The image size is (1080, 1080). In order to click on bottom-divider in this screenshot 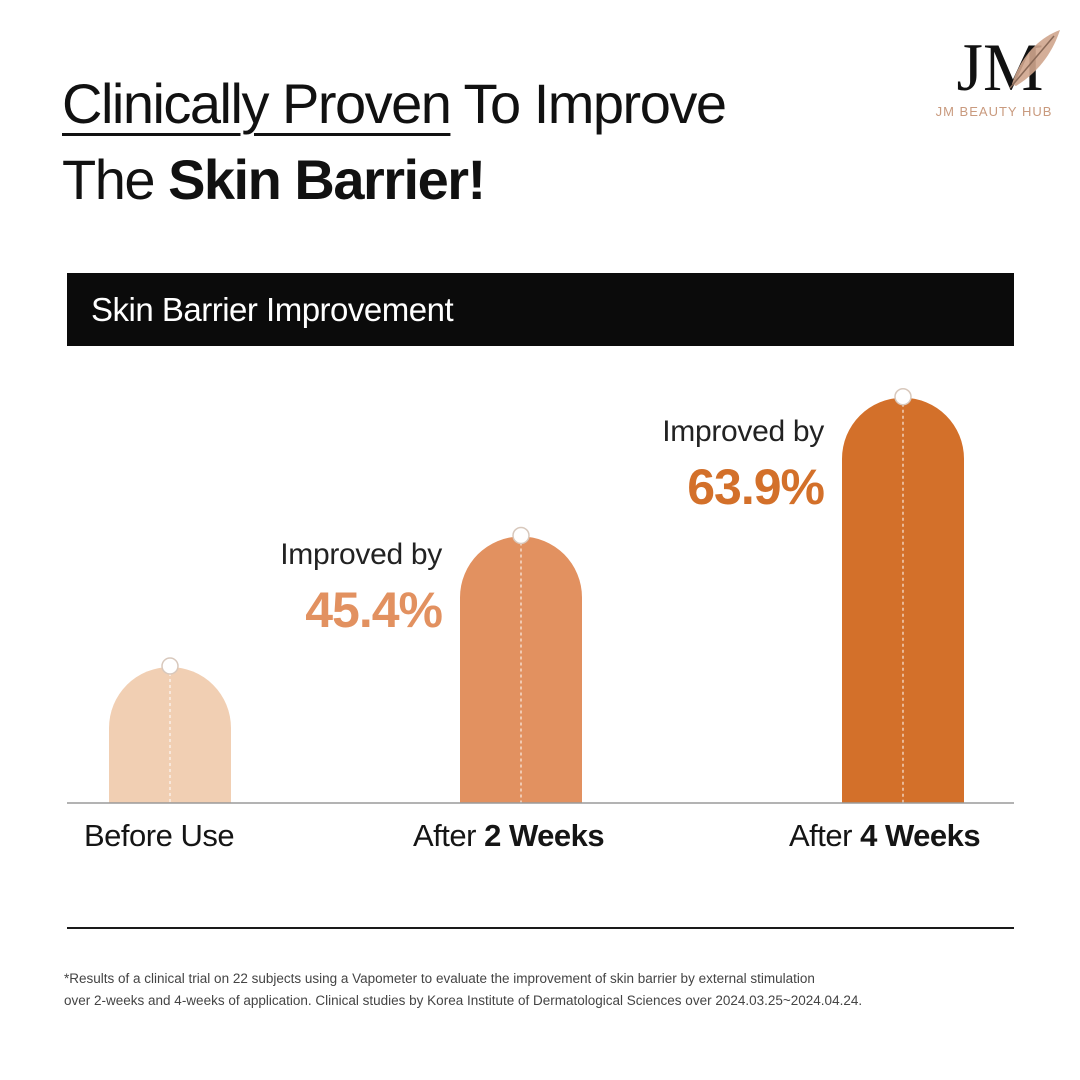, I will do `click(540, 928)`.